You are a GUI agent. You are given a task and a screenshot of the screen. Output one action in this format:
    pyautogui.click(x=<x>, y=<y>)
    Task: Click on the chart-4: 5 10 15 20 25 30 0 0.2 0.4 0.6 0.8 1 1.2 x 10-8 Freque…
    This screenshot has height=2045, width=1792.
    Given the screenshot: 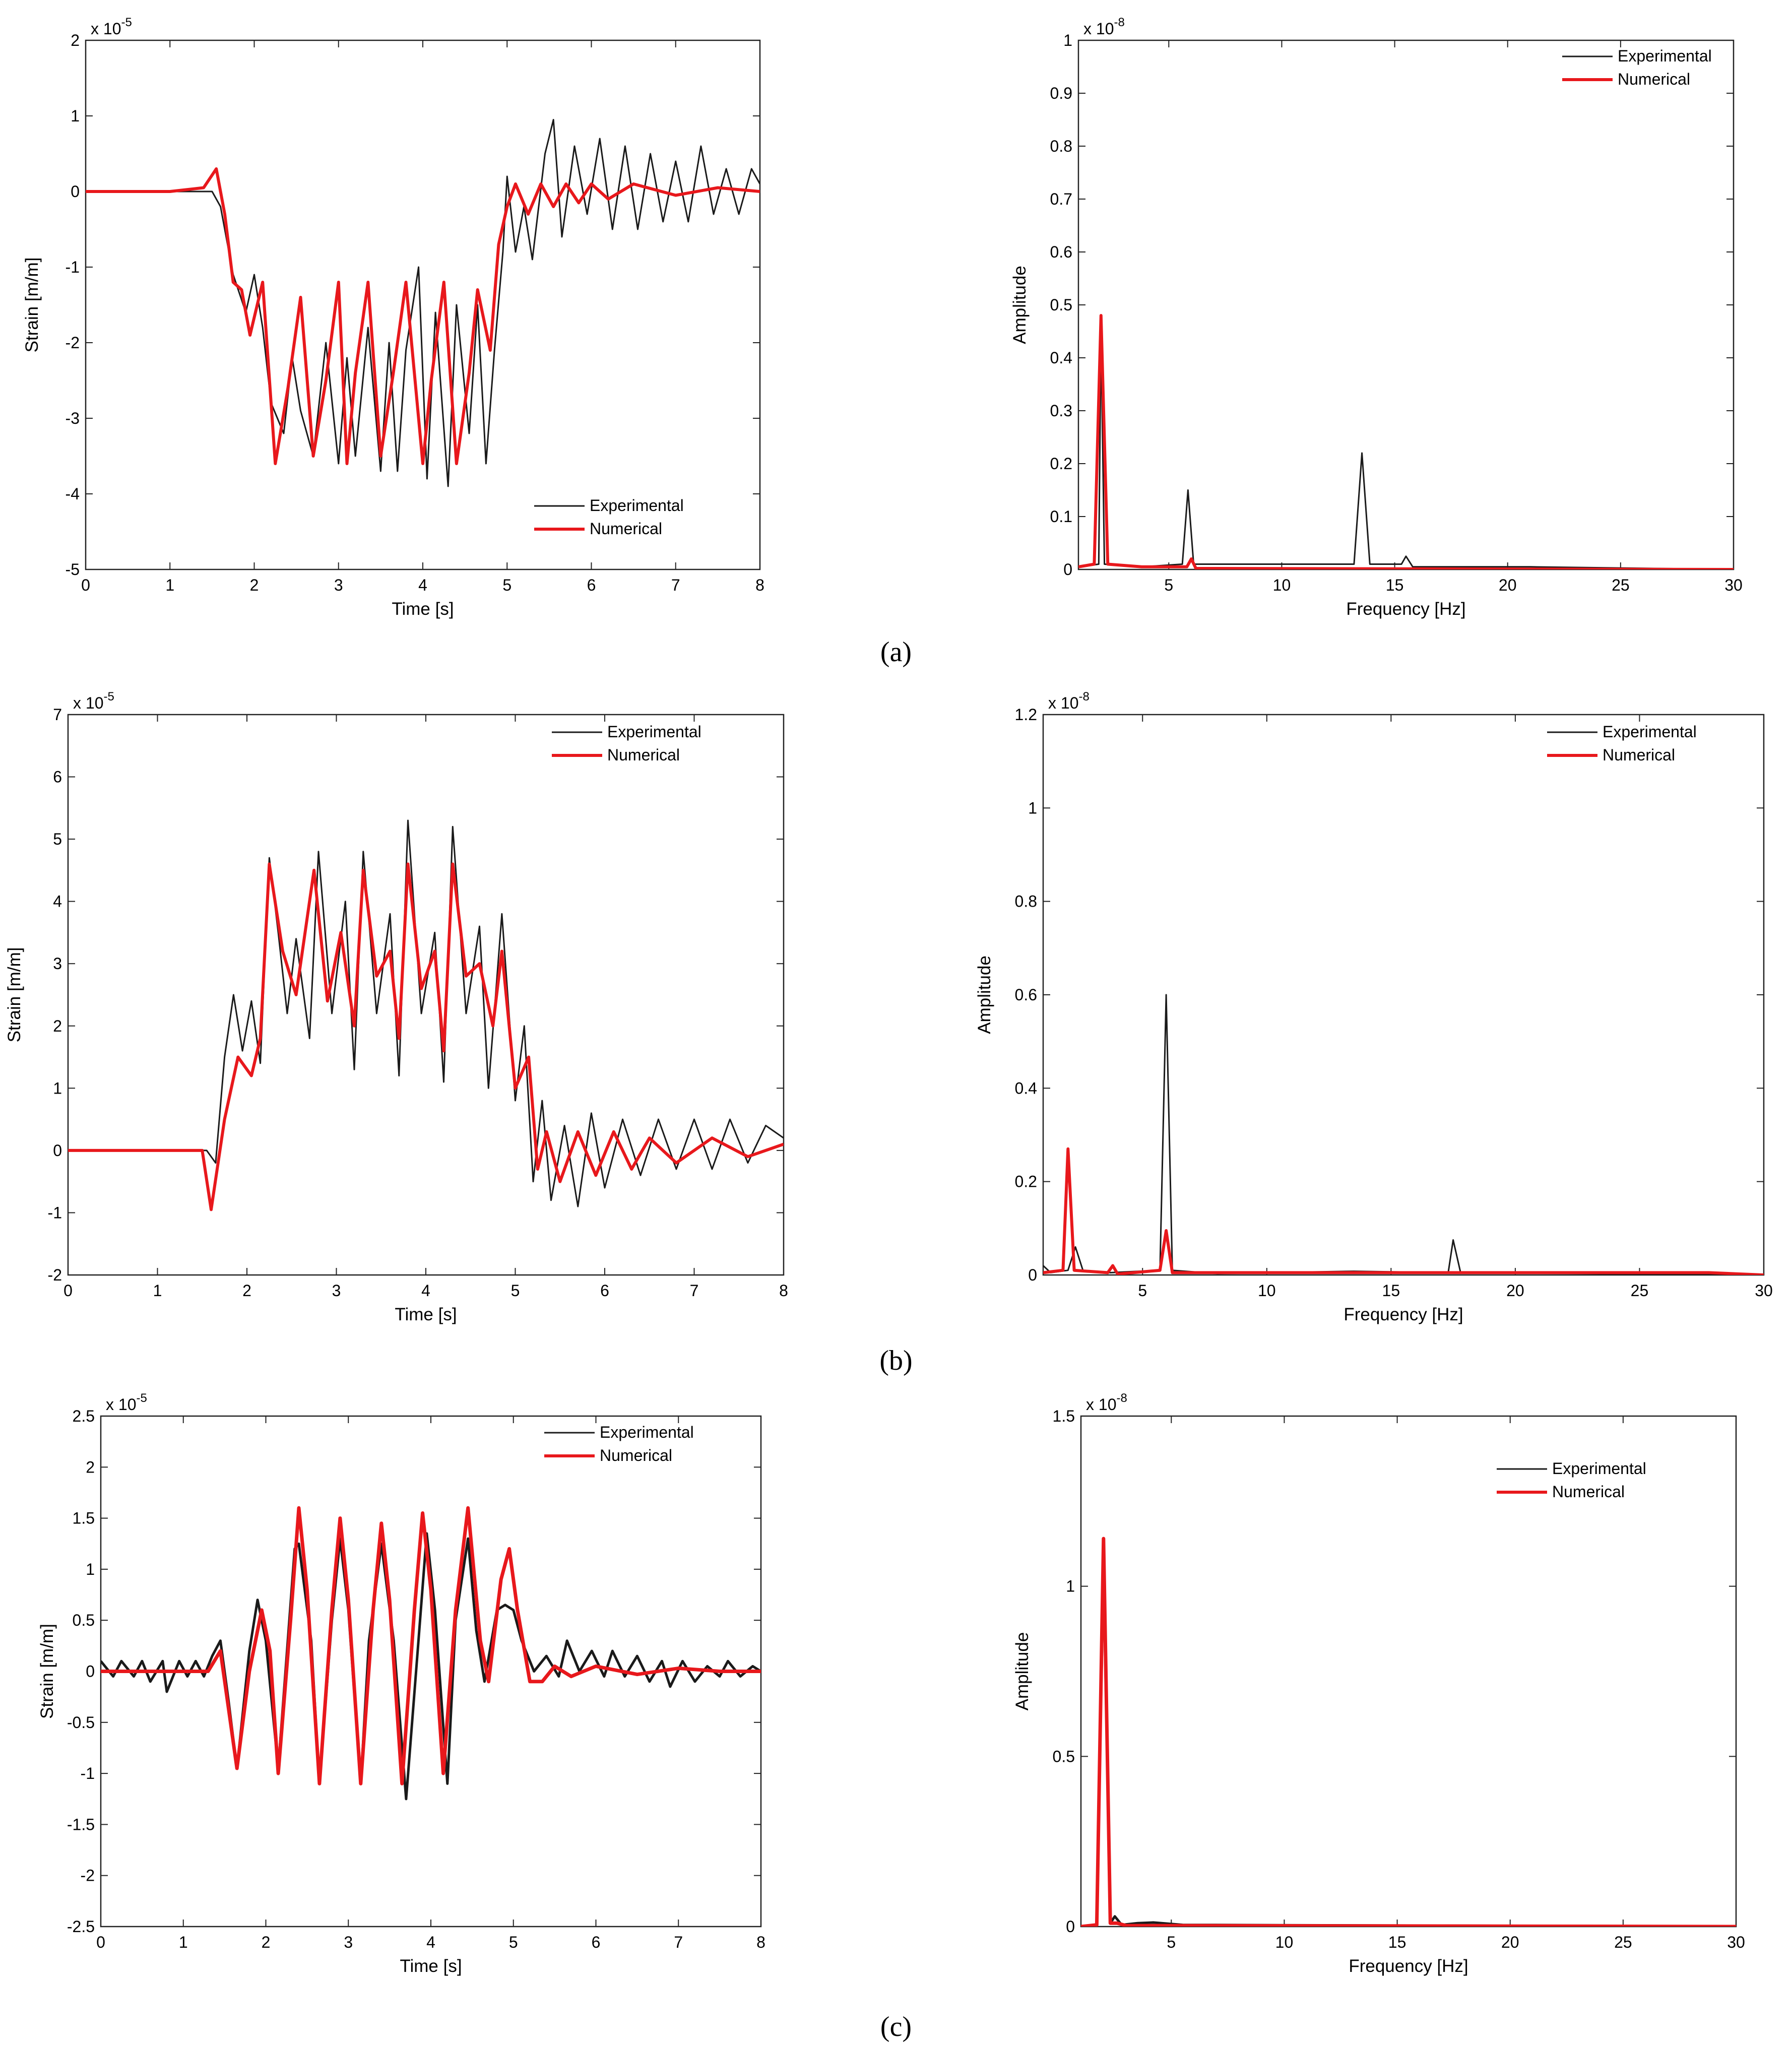 What is the action you would take?
    pyautogui.click(x=1374, y=1007)
    